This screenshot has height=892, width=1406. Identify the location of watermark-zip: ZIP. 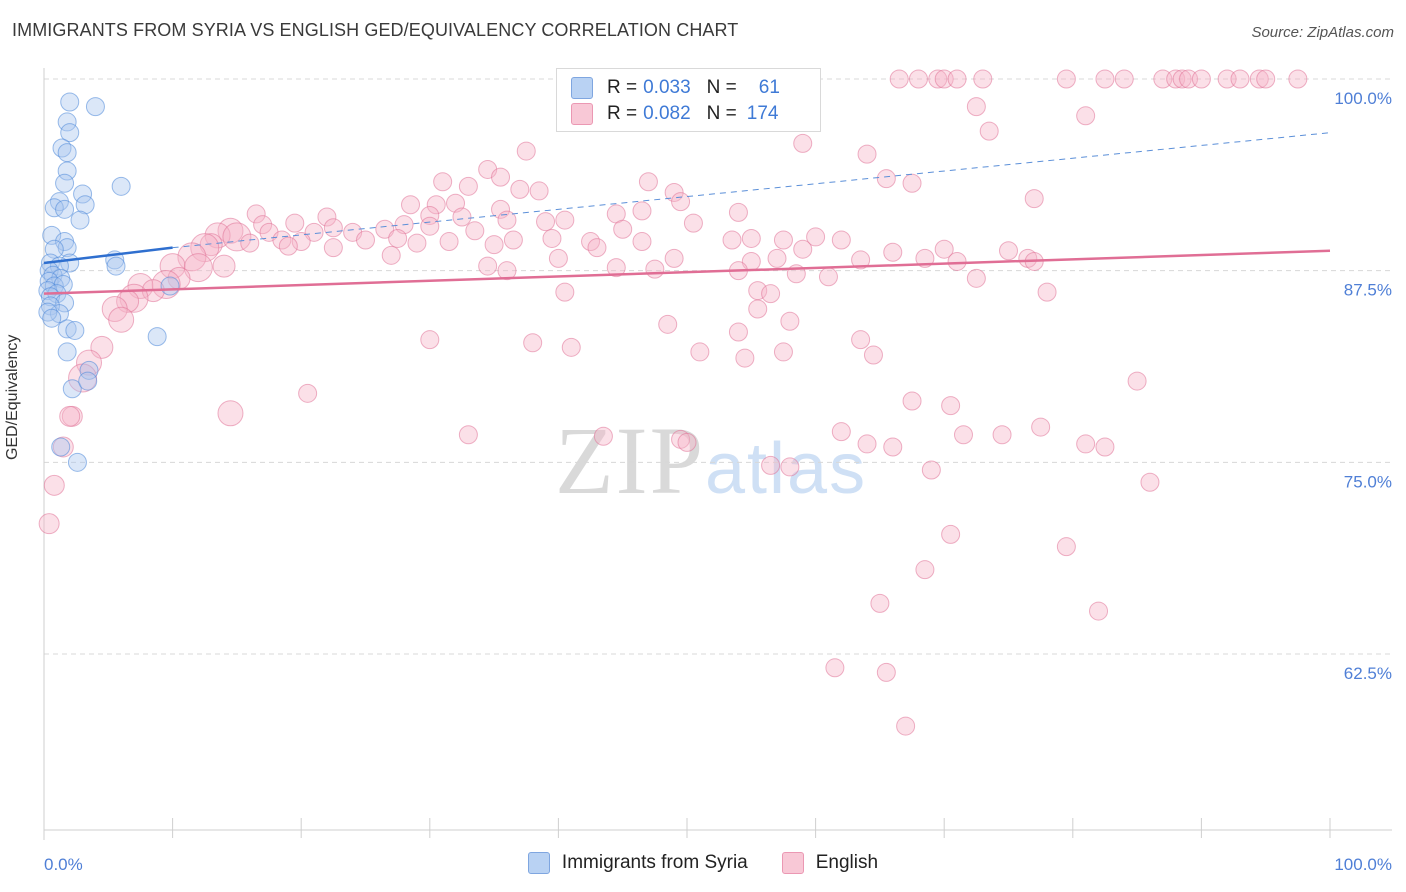
(630, 460).